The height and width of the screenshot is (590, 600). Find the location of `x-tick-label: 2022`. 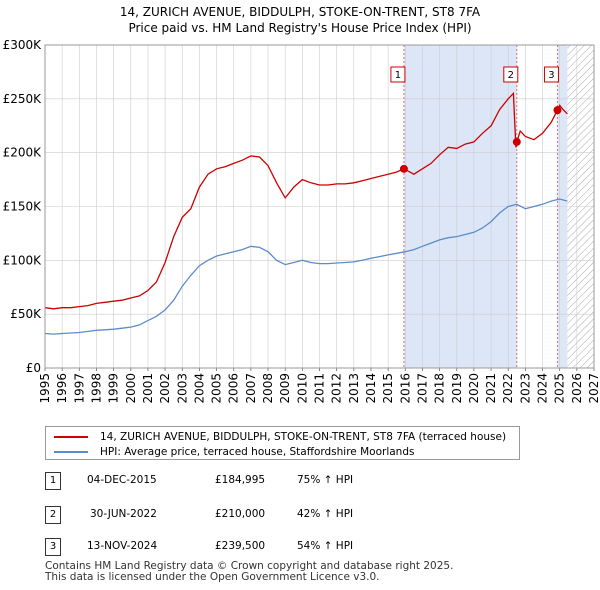

x-tick-label: 2022 is located at coordinates (508, 388).